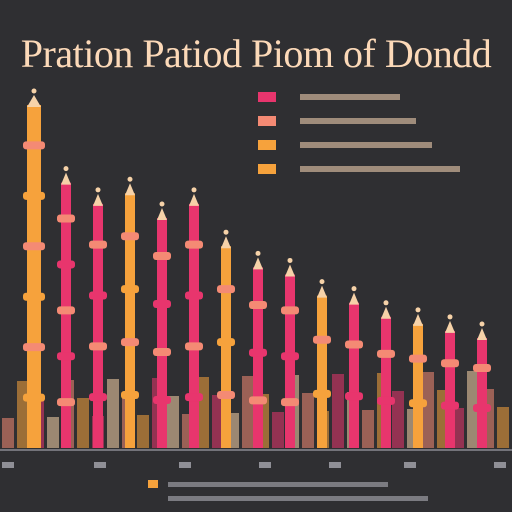 The width and height of the screenshot is (512, 512). Describe the element at coordinates (256, 53) in the screenshot. I see `chart-title: Pration Patiod Piom of Dondd` at that location.